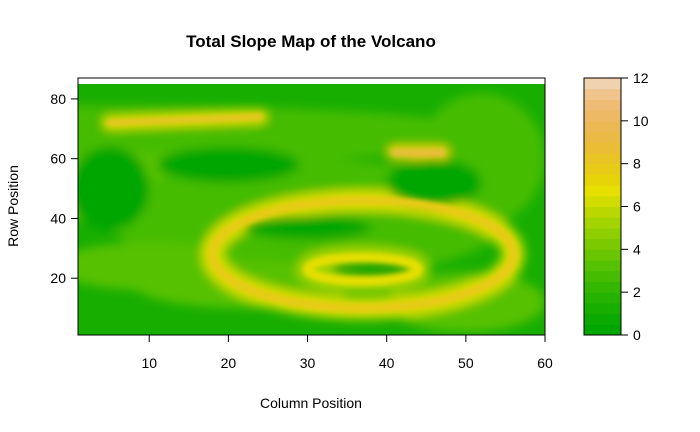 The height and width of the screenshot is (432, 700). Describe the element at coordinates (466, 363) in the screenshot. I see `x-tick-label: 50` at that location.